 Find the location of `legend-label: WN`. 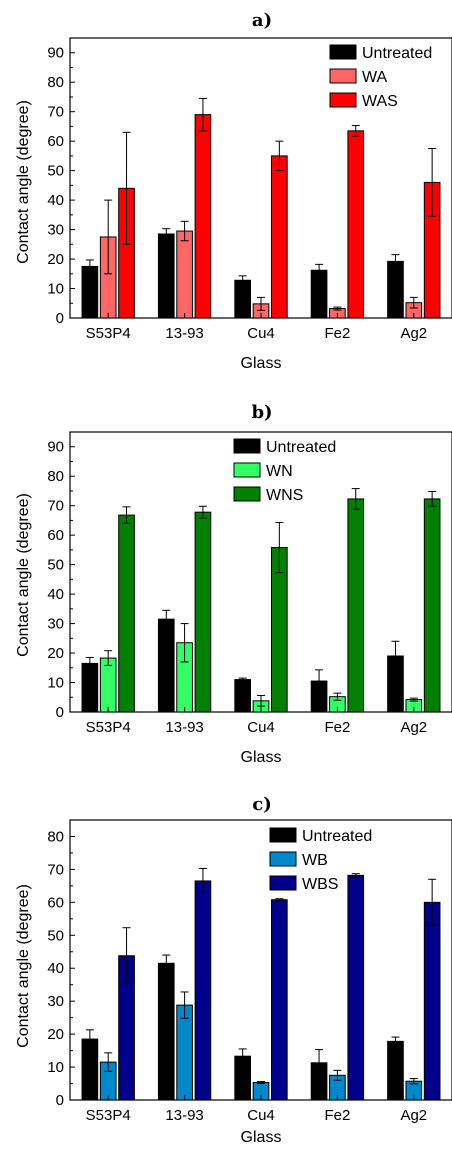

legend-label: WN is located at coordinates (279, 471).